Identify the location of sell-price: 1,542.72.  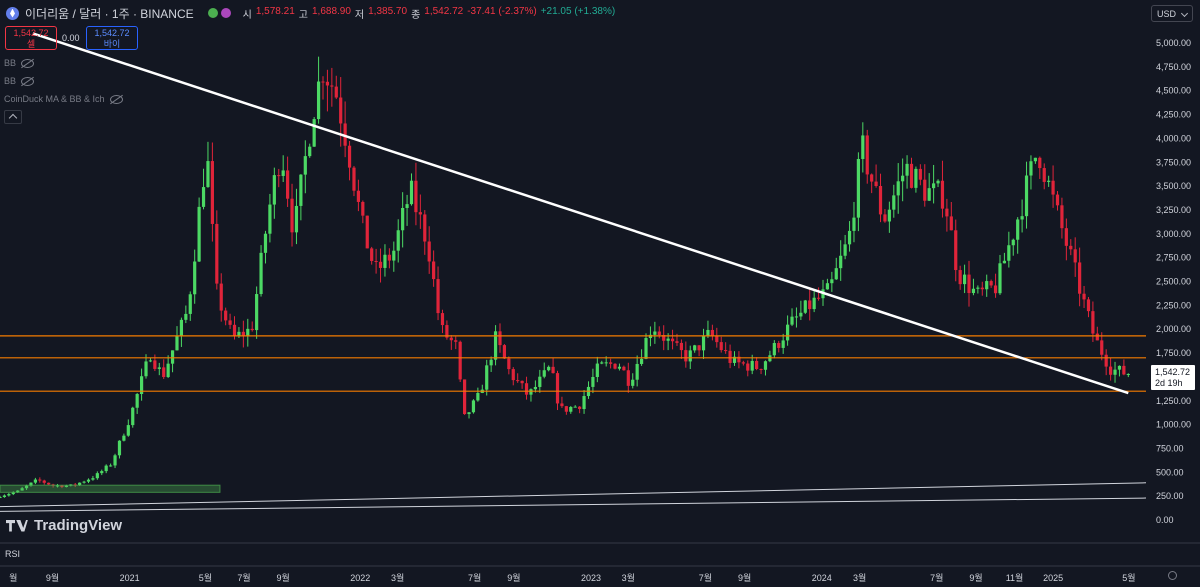
(31, 33).